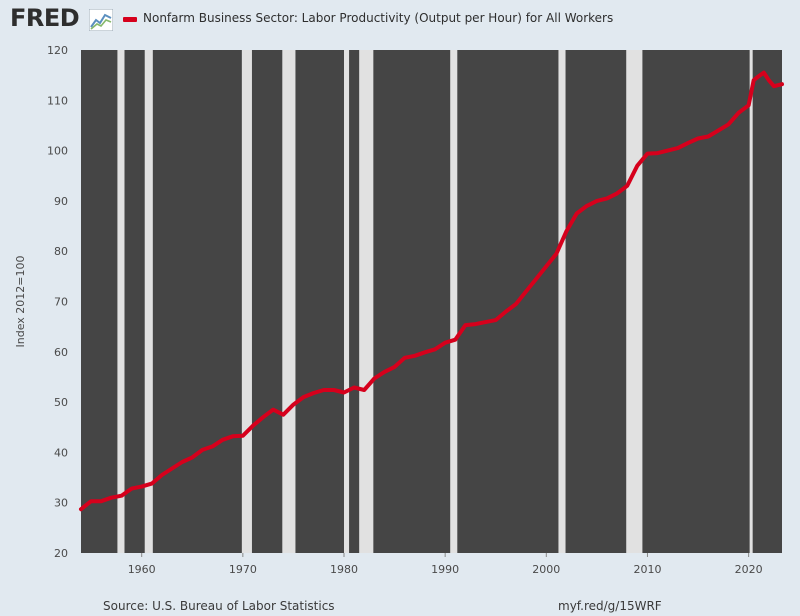 The width and height of the screenshot is (800, 616). What do you see at coordinates (101, 20) in the screenshot?
I see `chart-line-icon` at bounding box center [101, 20].